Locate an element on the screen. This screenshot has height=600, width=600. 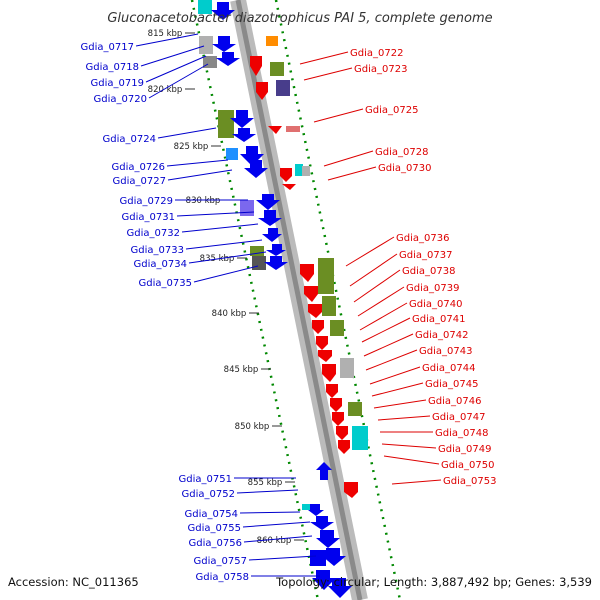
reverse-gene-label: Gdia_0739 is located at coordinates (432, 288).